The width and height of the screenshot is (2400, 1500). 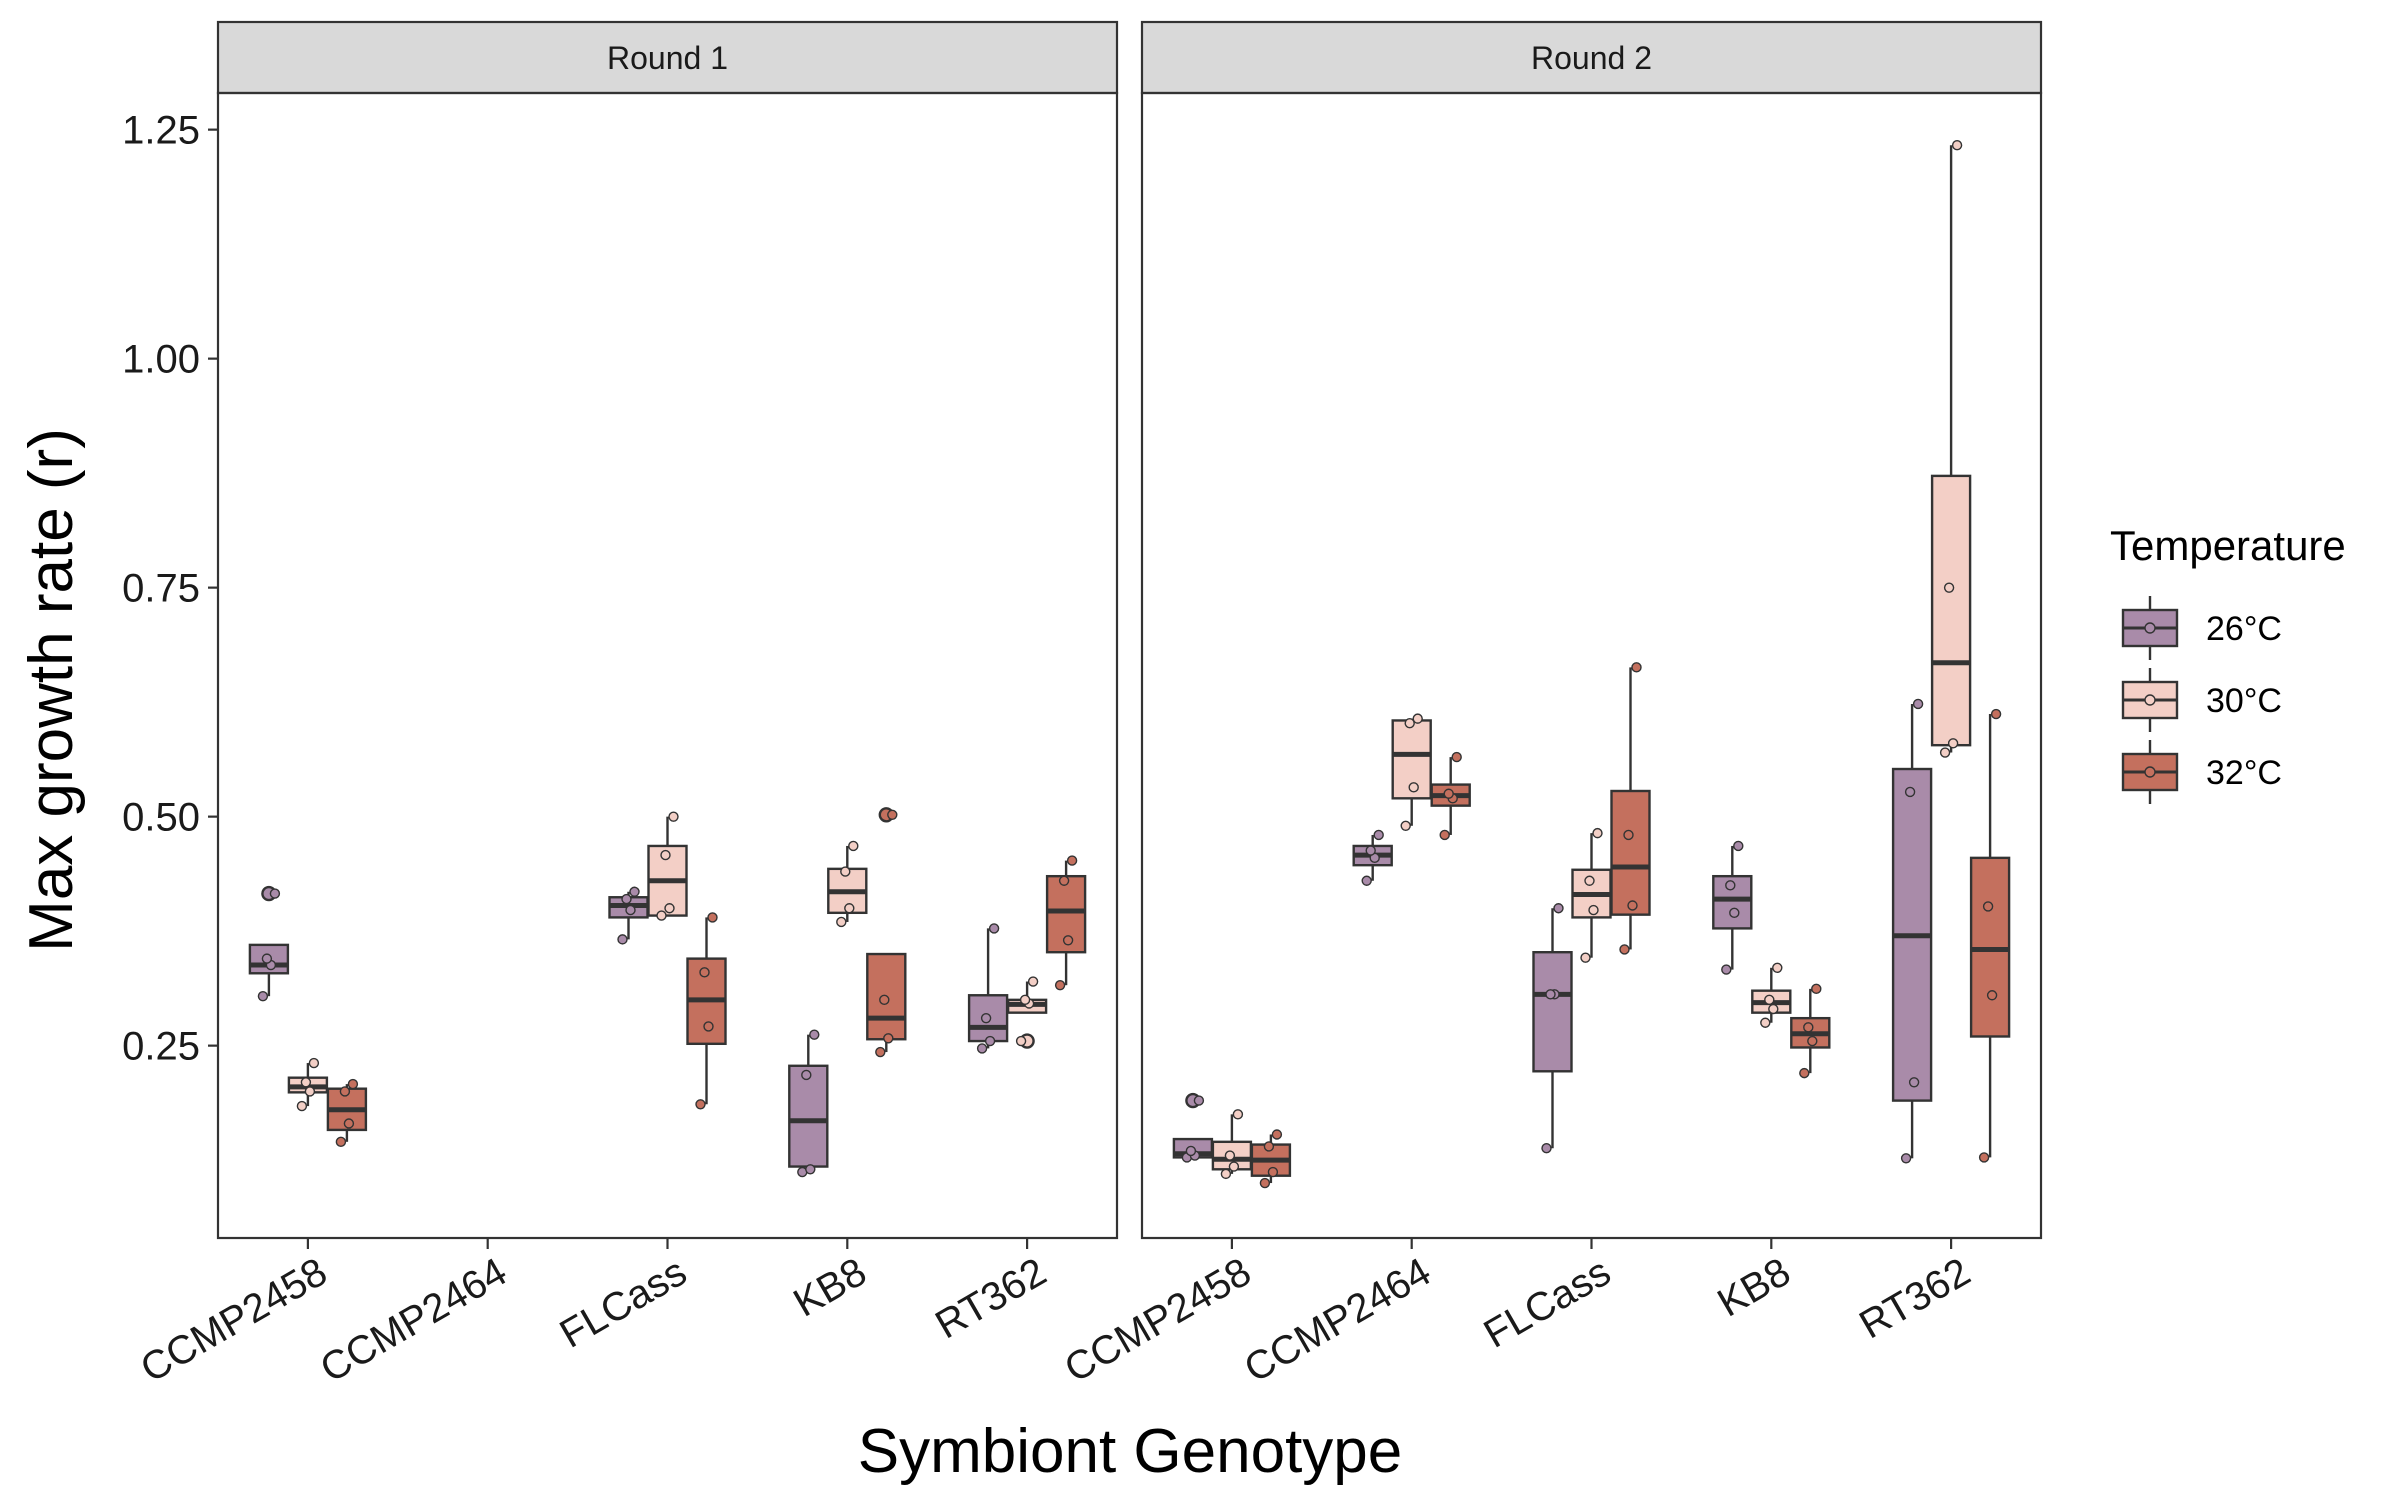 What do you see at coordinates (2244, 629) in the screenshot?
I see `legend-label: 26°C` at bounding box center [2244, 629].